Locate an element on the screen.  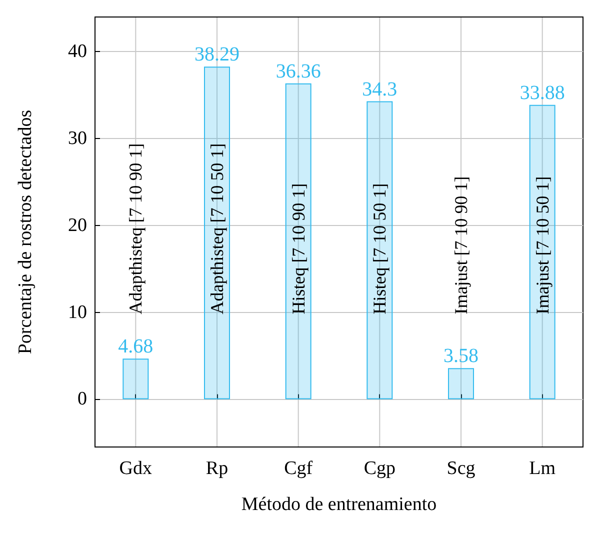
data-label: 3.58 is located at coordinates (461, 356).